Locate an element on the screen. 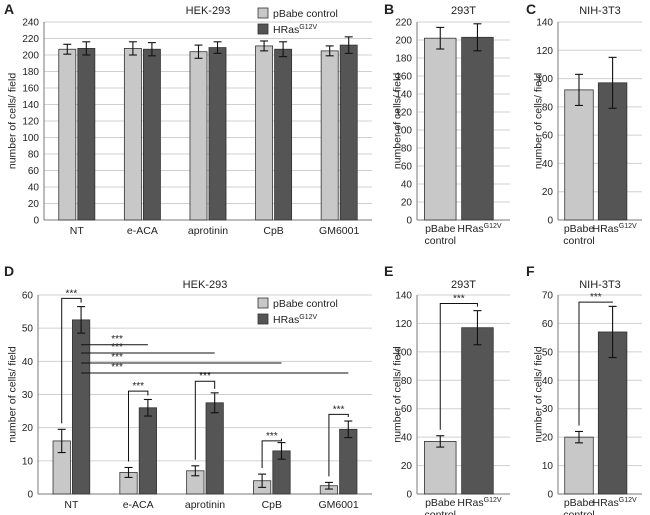  bar-pbabe-control is located at coordinates (440, 468).